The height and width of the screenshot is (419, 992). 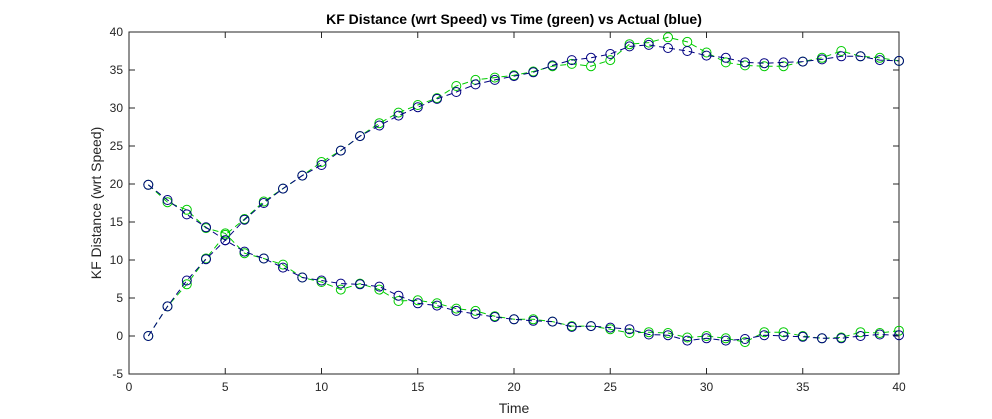 I want to click on y-tick-label: 30, so click(x=117, y=108).